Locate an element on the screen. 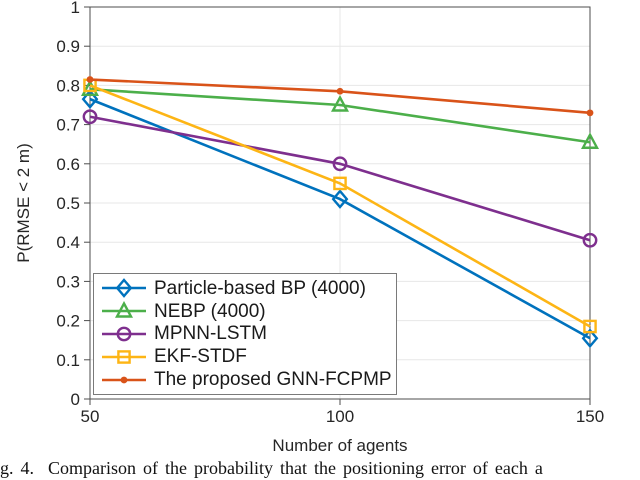  legend-item: MPNN-LSTM is located at coordinates (247, 334).